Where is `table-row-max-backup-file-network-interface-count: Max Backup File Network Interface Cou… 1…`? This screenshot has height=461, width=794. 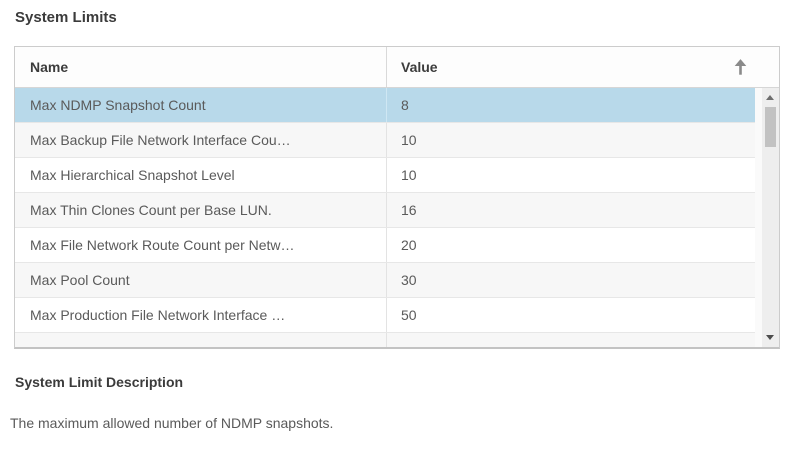
table-row-max-backup-file-network-interface-count: Max Backup File Network Interface Cou… 1… is located at coordinates (385, 140).